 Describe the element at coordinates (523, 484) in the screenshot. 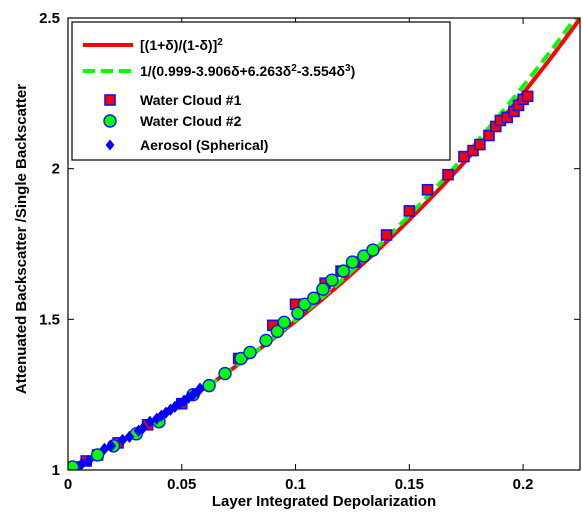

I see `x-tick-label: 0.2` at that location.